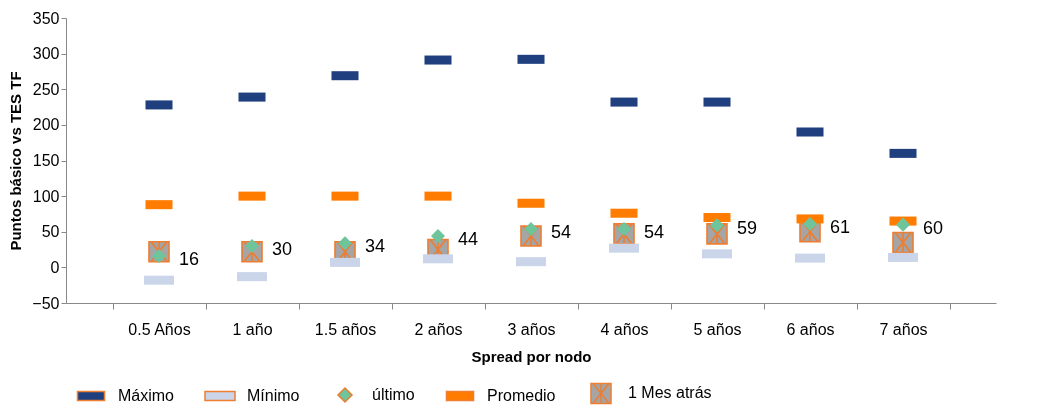 Image resolution: width=1043 pixels, height=417 pixels. What do you see at coordinates (717, 329) in the screenshot?
I see `x-tick-label: 5 años` at bounding box center [717, 329].